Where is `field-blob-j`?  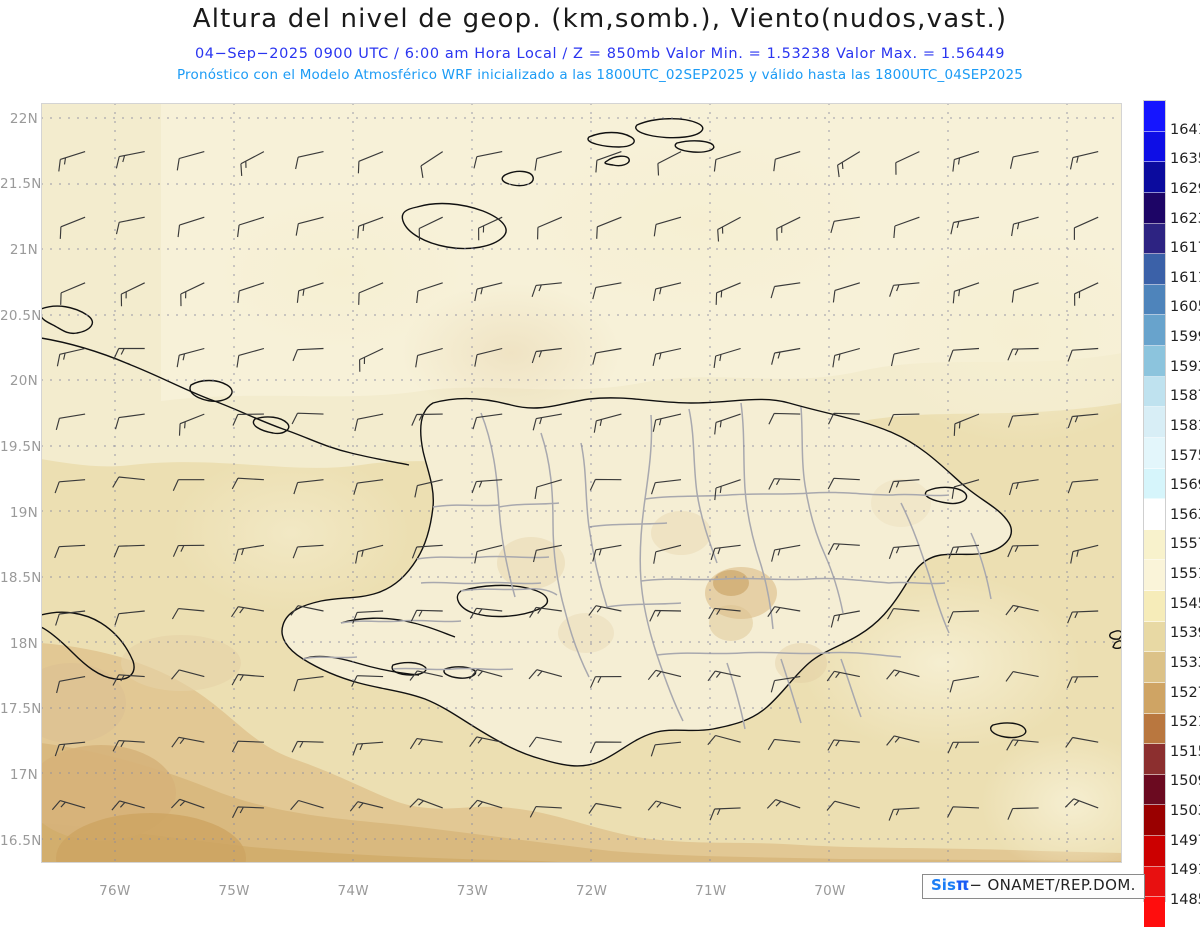 field-blob-j is located at coordinates (291, 533).